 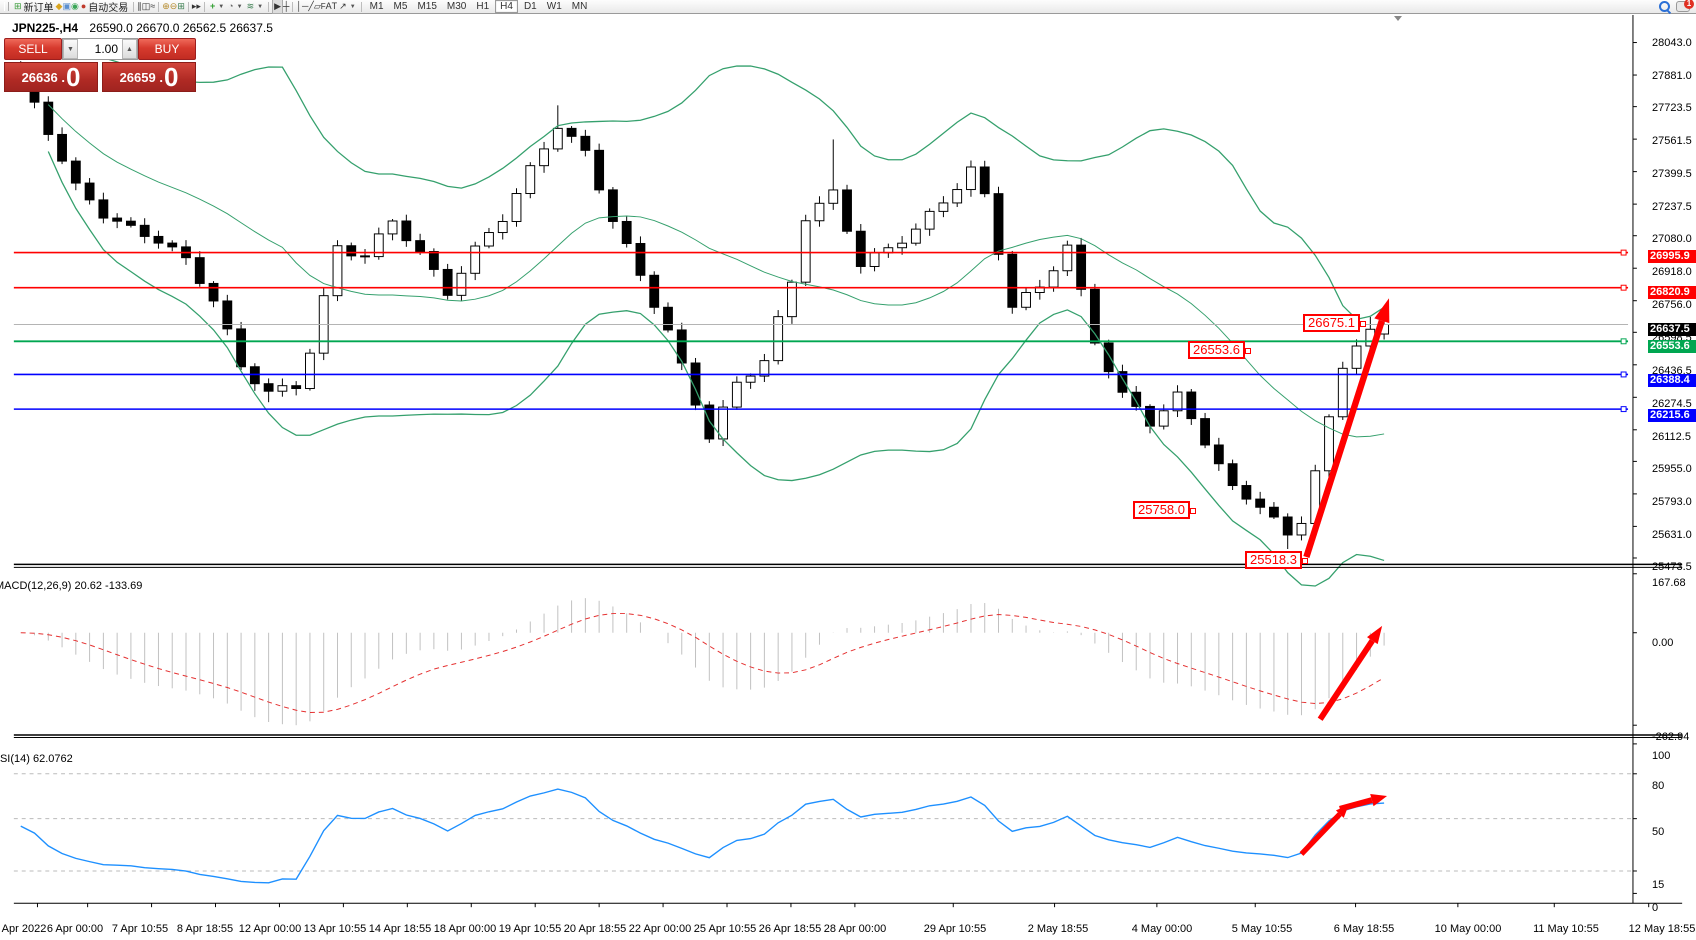 What do you see at coordinates (1672, 292) in the screenshot?
I see `level-price-badge: 26820.9` at bounding box center [1672, 292].